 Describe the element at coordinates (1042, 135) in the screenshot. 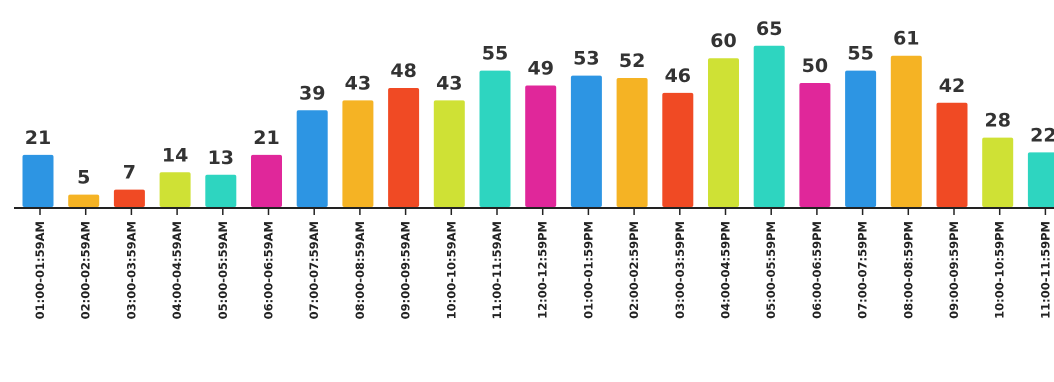

I see `bar-value-label: 22` at that location.